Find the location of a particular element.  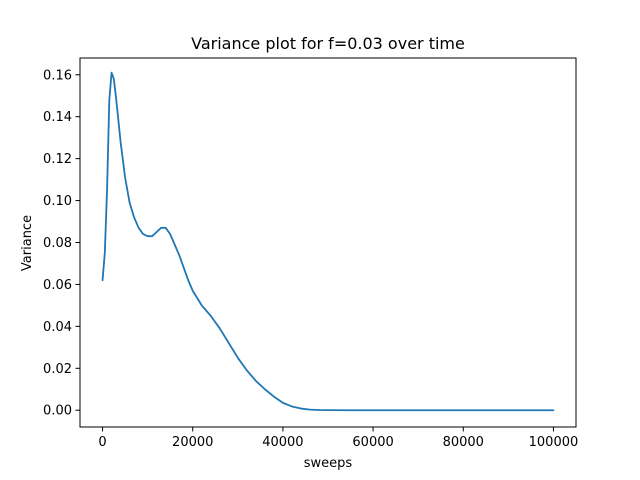

y-tick-label: 0.02 is located at coordinates (57, 369).